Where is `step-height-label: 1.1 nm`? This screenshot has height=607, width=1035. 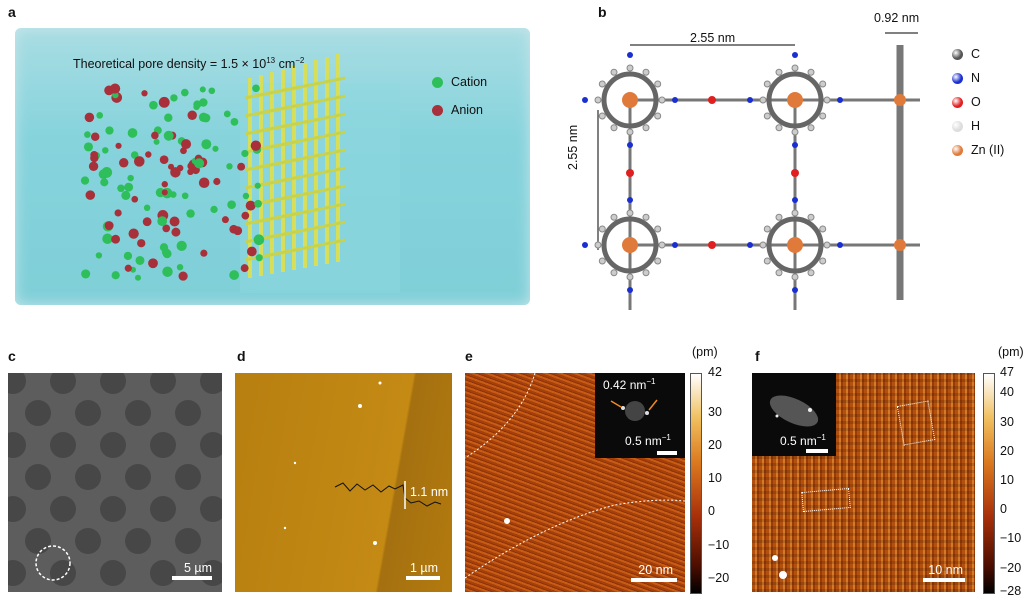 step-height-label: 1.1 nm is located at coordinates (429, 492).